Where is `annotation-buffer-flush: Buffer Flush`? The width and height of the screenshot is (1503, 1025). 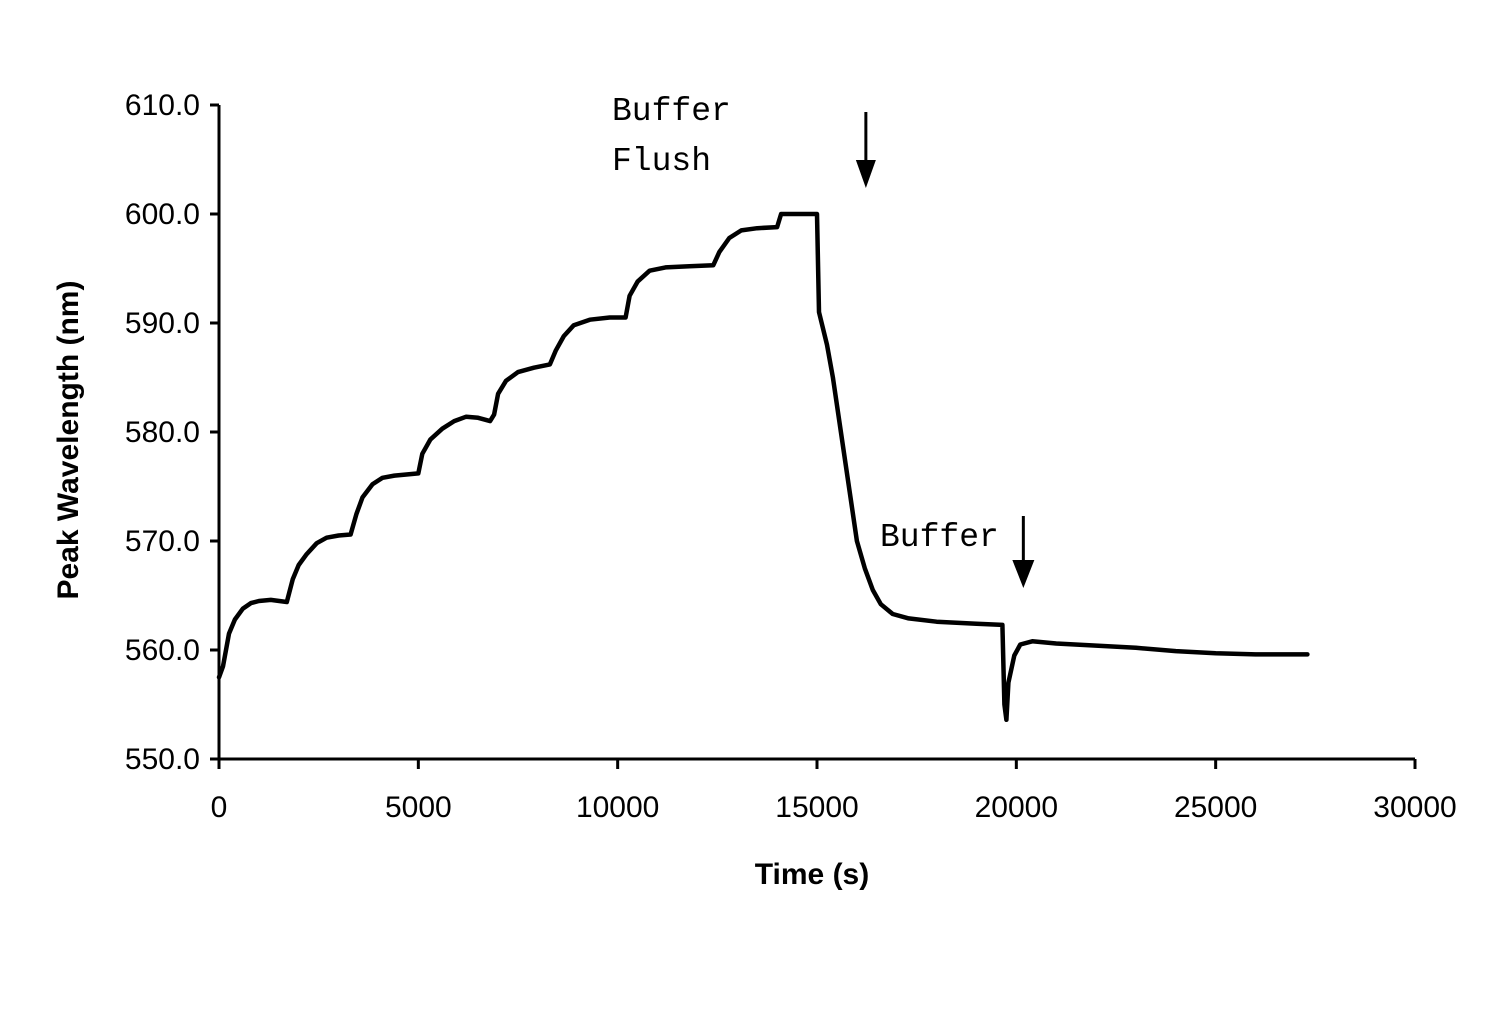
annotation-buffer-flush: Buffer Flush is located at coordinates (671, 136).